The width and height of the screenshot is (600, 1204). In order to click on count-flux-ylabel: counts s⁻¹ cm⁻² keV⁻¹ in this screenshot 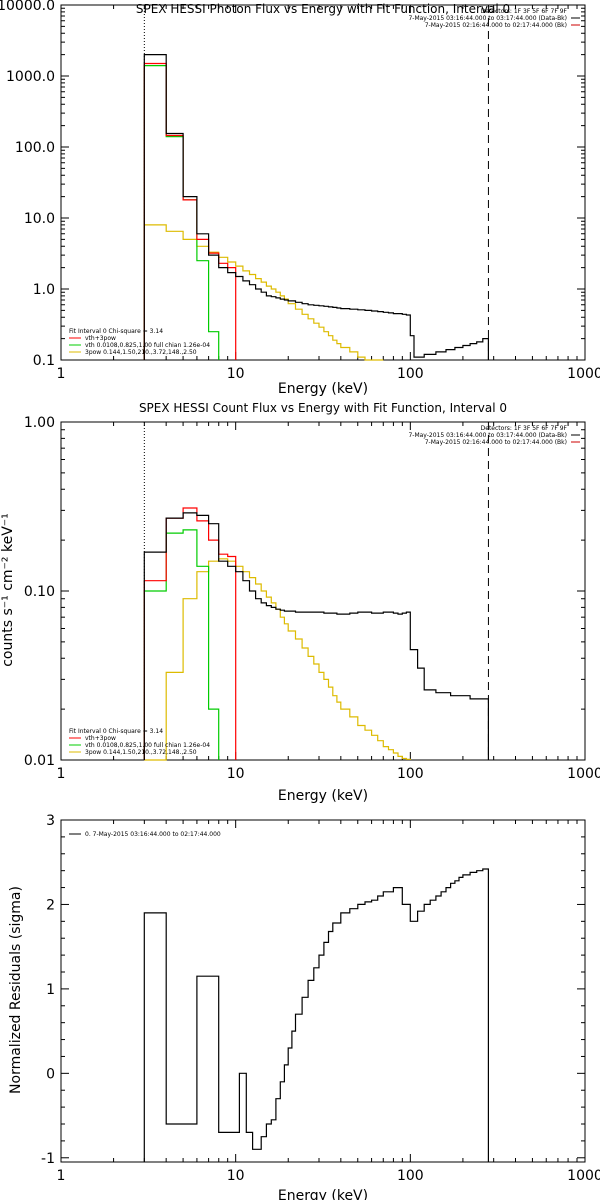, I will do `click(8, 590)`.